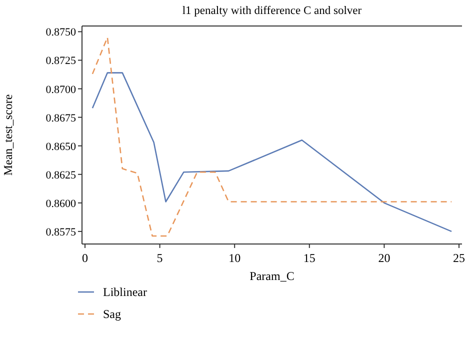 Image resolution: width=474 pixels, height=339 pixels. I want to click on y-tick-label: 0.8650, so click(61, 146).